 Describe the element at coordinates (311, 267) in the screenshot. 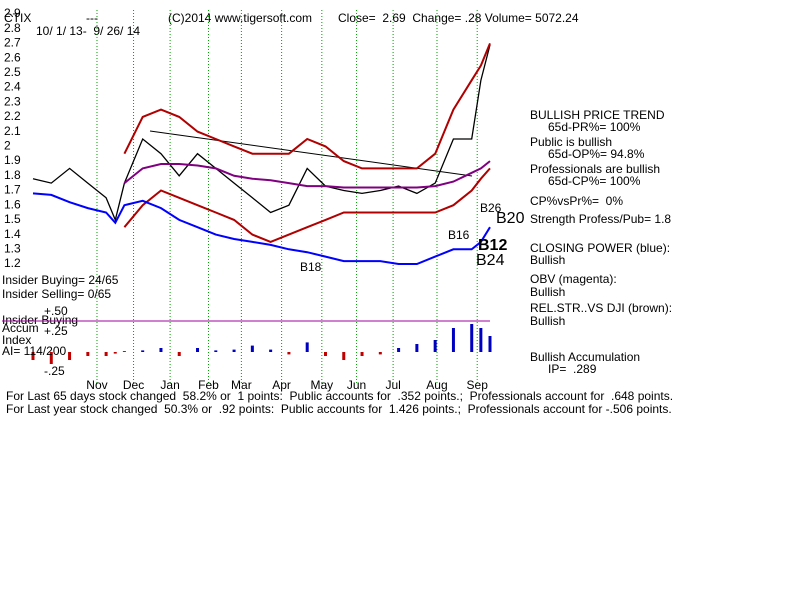

I see `signal-label: B18` at that location.